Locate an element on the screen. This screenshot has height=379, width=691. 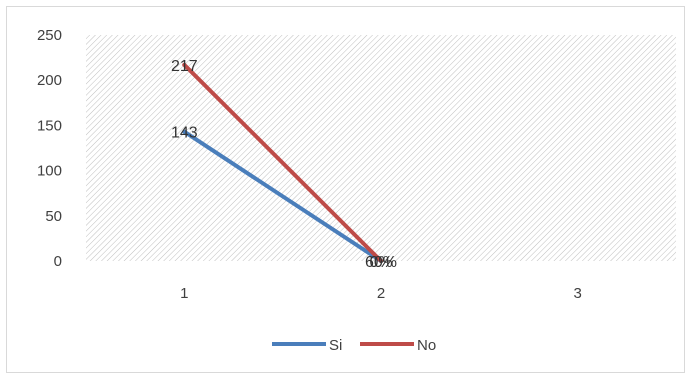
legend-label-no: No is located at coordinates (426, 345).